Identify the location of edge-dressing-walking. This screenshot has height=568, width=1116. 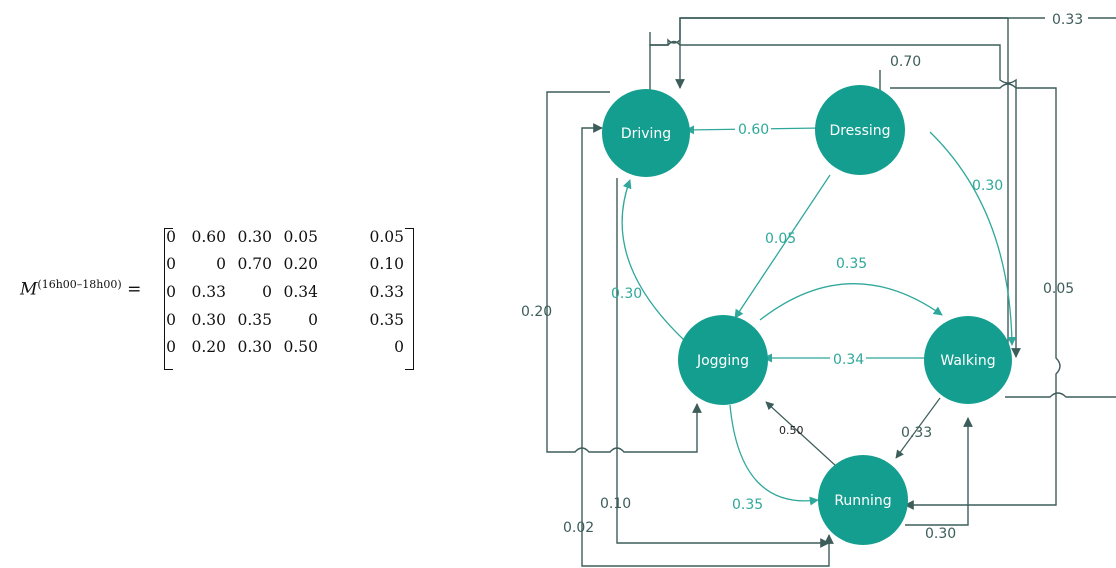
(973, 238).